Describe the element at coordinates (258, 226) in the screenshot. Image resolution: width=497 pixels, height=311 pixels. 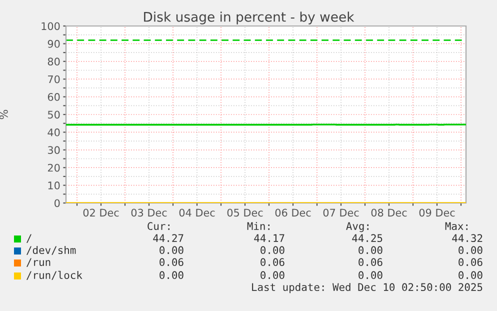
I see `text: Min:` at that location.